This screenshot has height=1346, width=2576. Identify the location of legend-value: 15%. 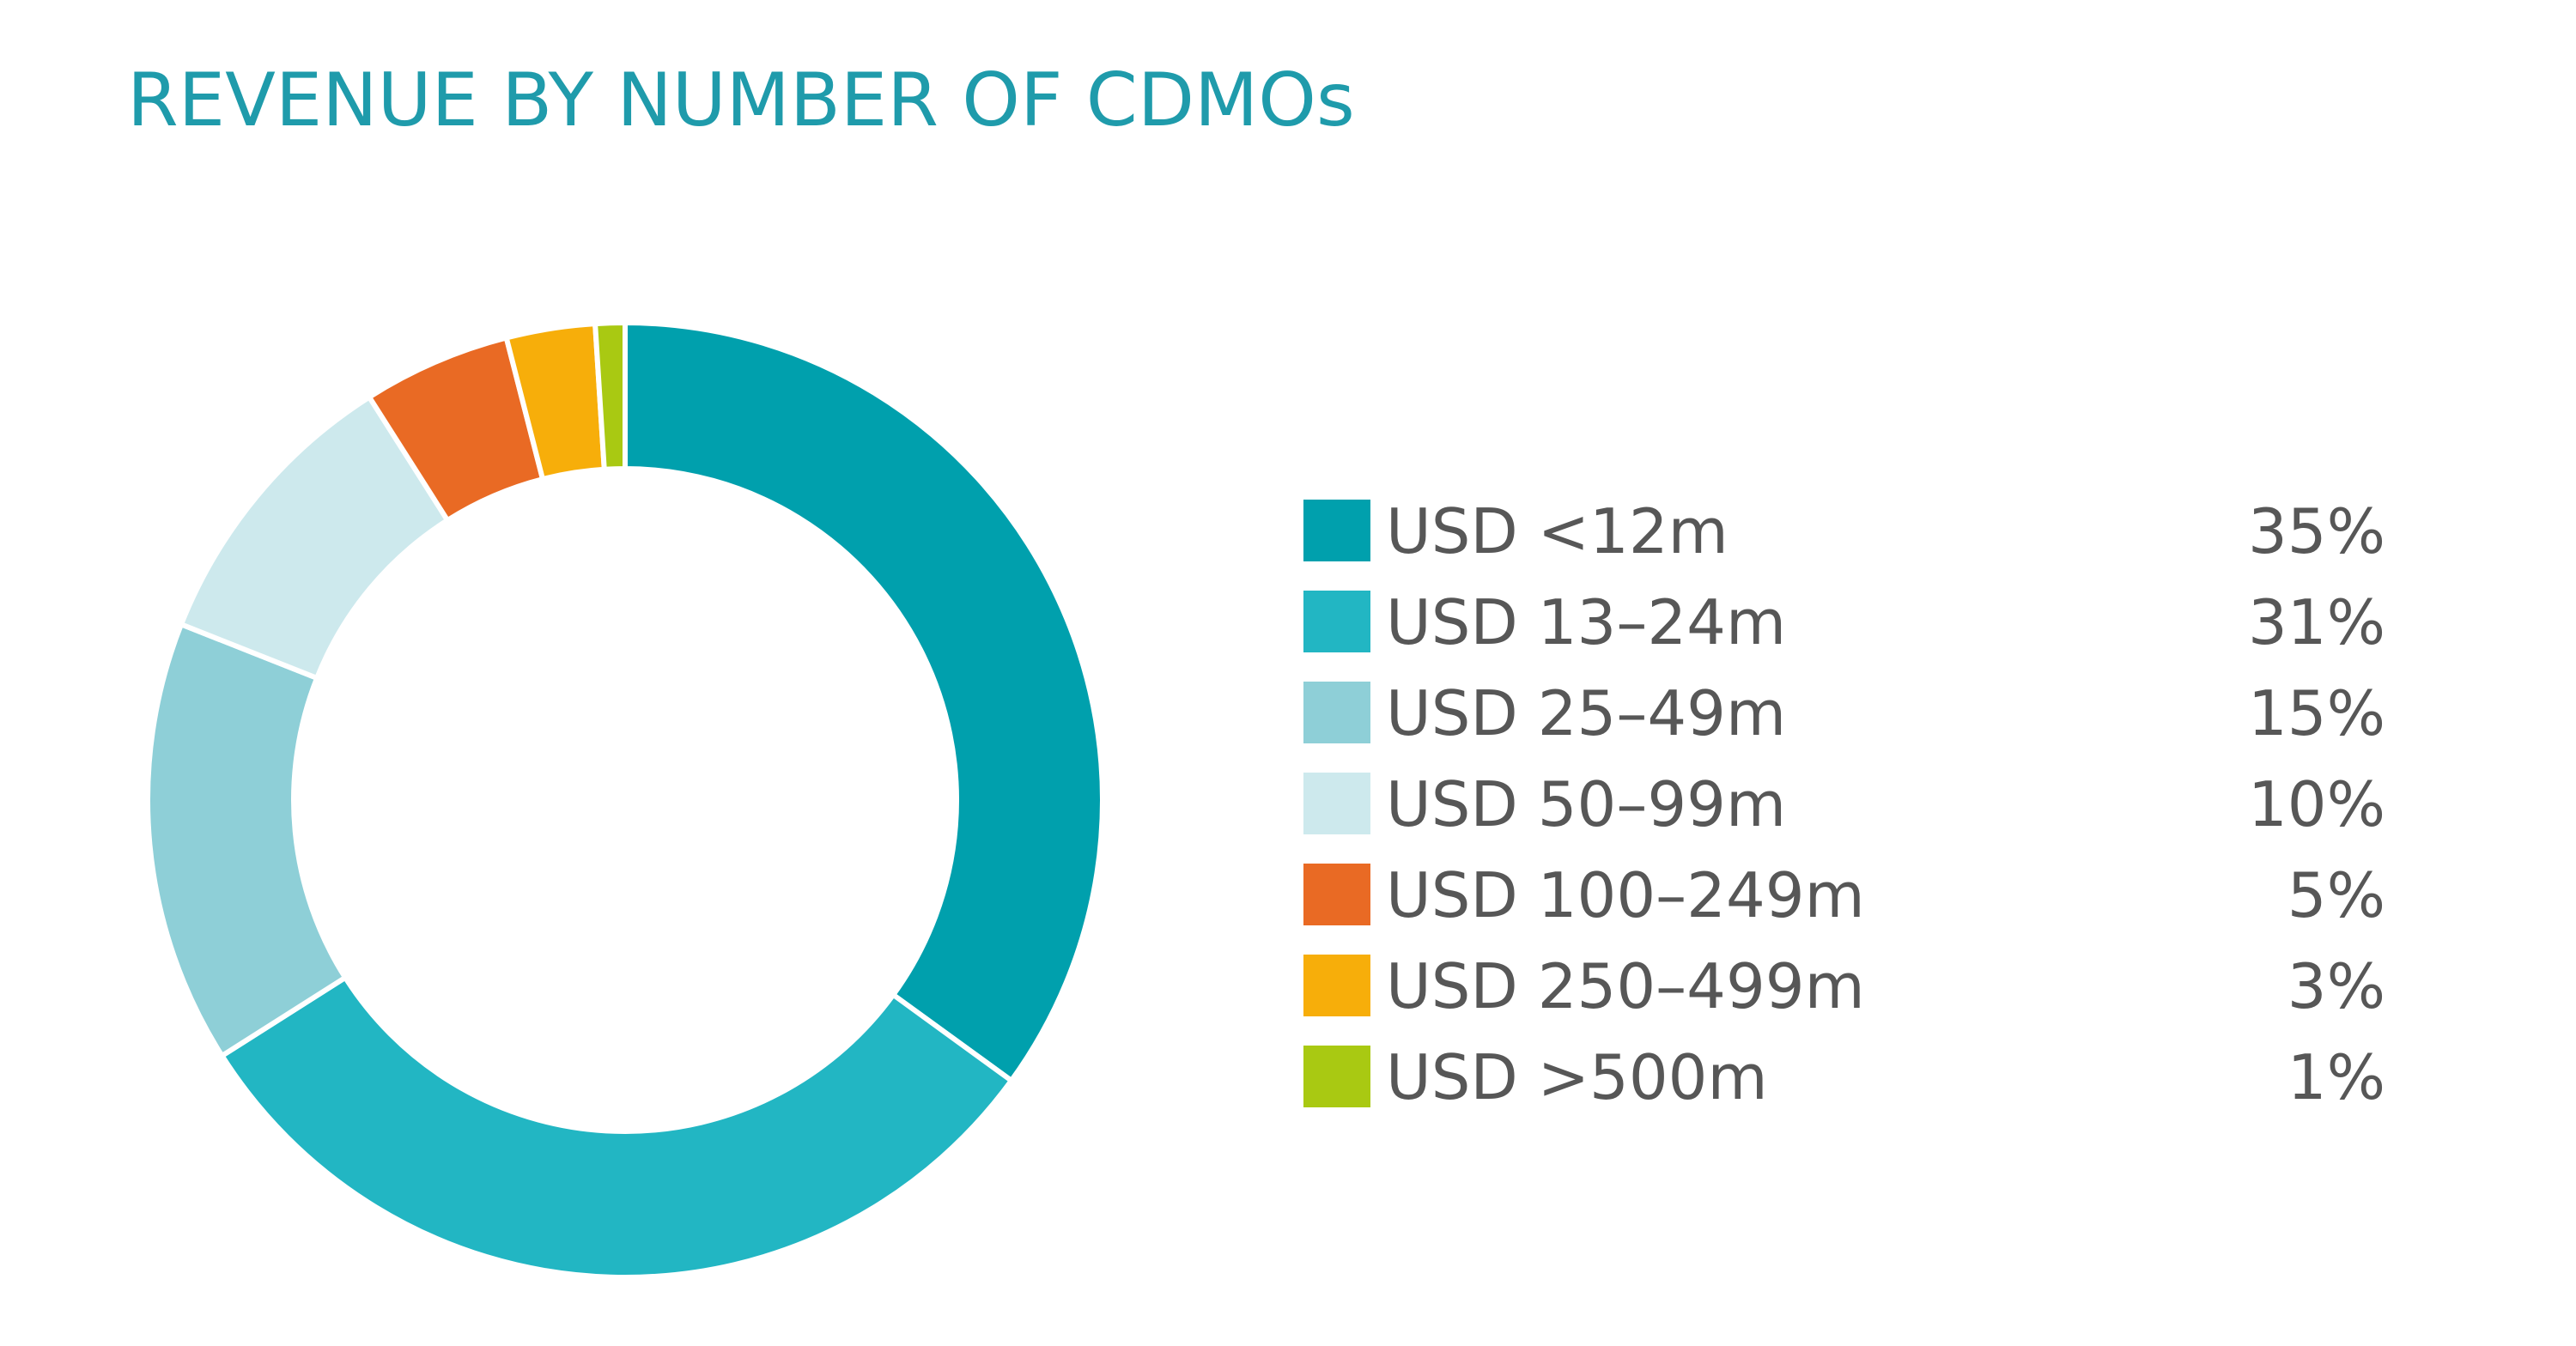
(2316, 713).